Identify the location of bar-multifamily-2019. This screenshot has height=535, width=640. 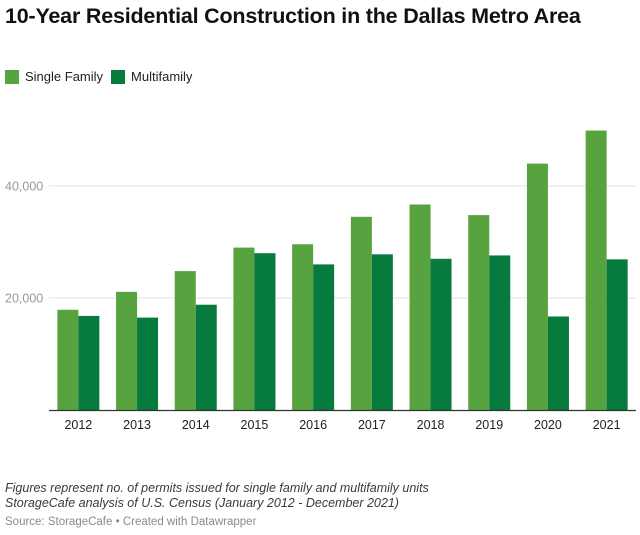
(500, 332).